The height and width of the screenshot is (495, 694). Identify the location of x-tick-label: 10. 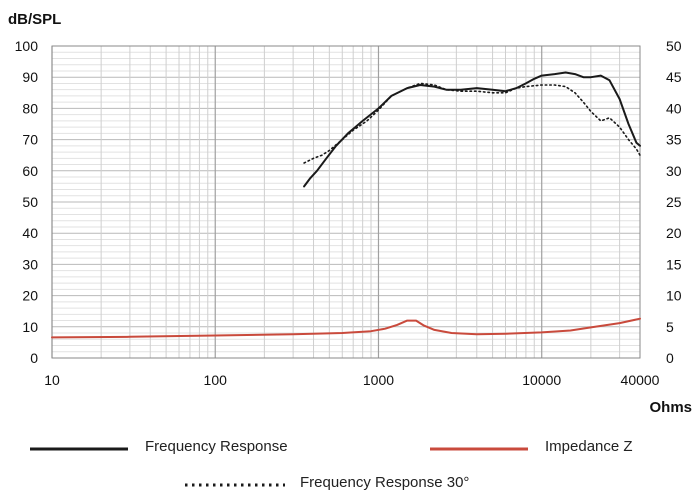
(52, 380).